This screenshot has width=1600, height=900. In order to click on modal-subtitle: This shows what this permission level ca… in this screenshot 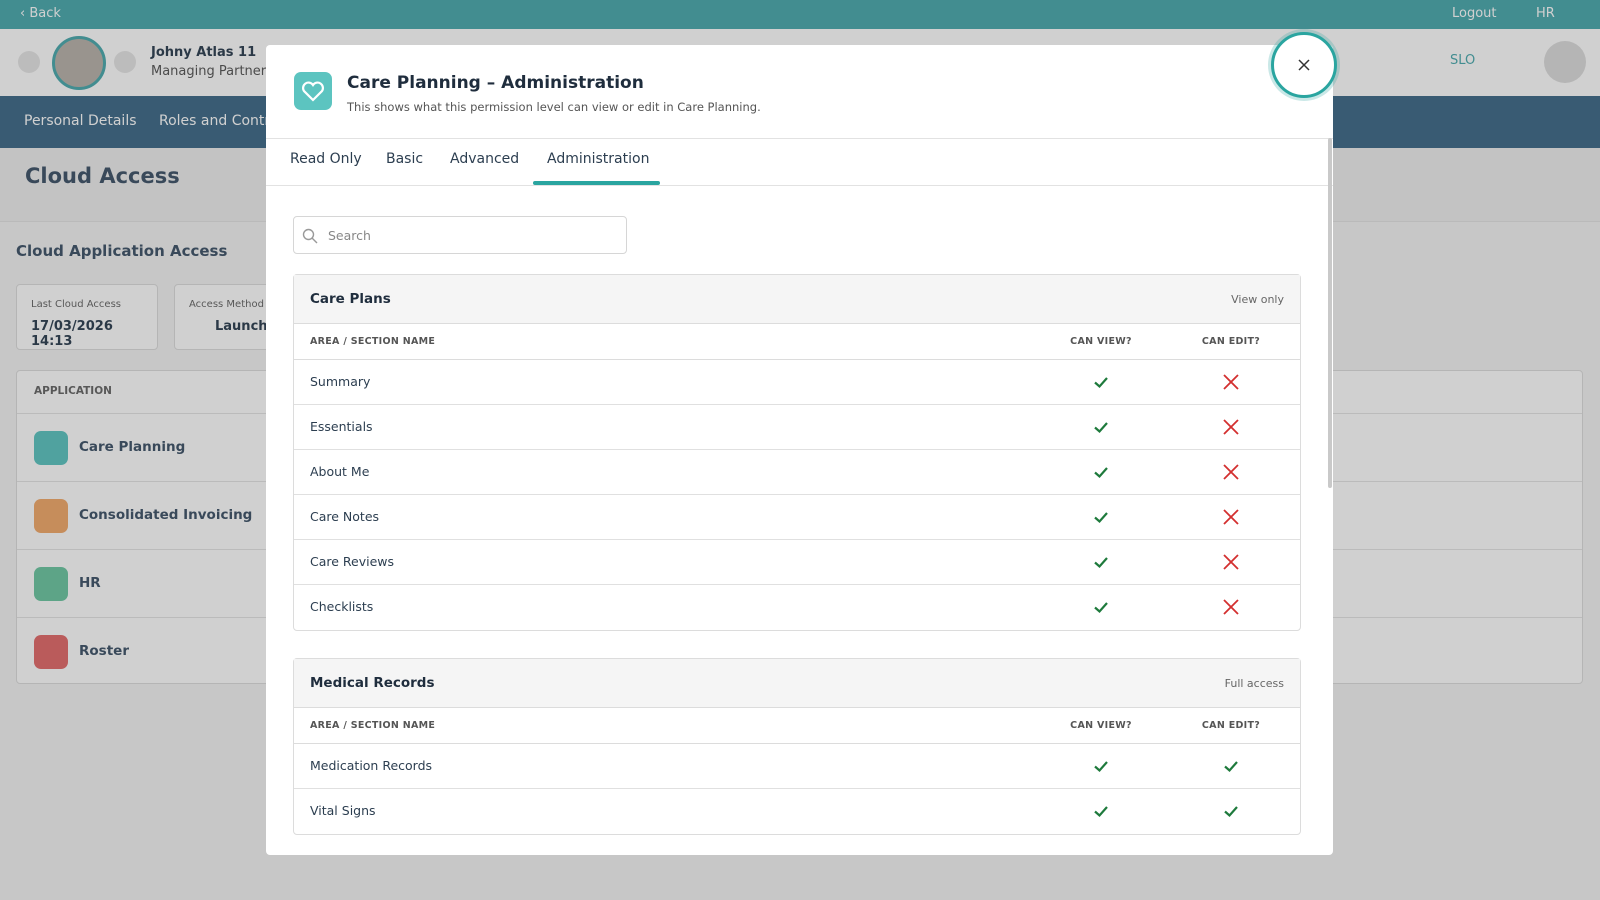, I will do `click(554, 107)`.